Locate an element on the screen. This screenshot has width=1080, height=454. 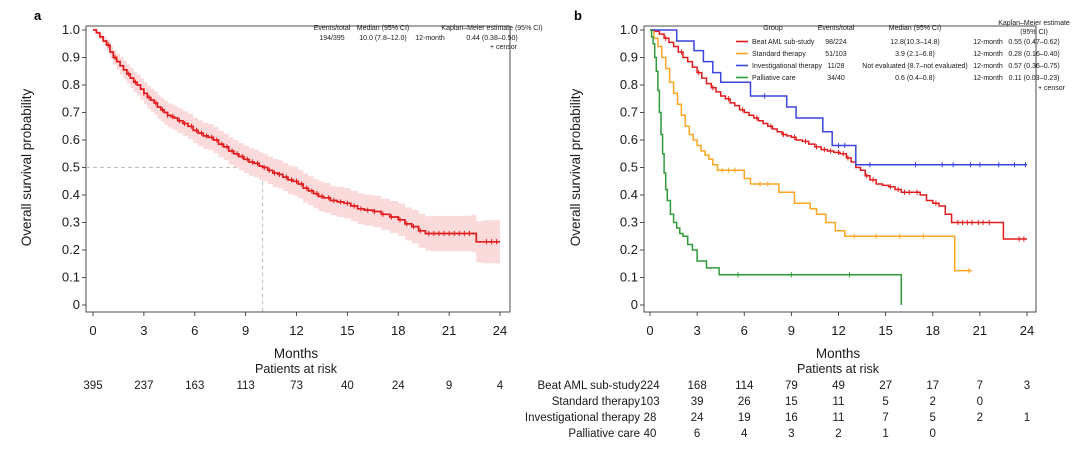
risk-count: 5 is located at coordinates (885, 402).